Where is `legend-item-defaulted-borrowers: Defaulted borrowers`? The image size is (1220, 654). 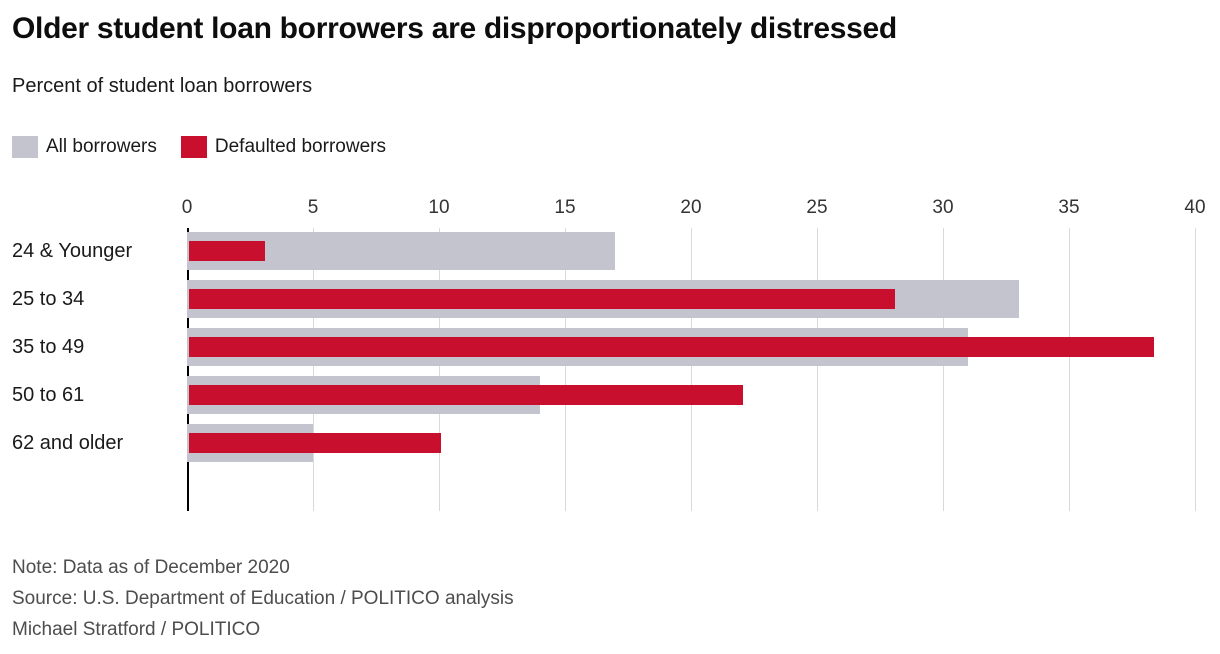
legend-item-defaulted-borrowers: Defaulted borrowers is located at coordinates (283, 147).